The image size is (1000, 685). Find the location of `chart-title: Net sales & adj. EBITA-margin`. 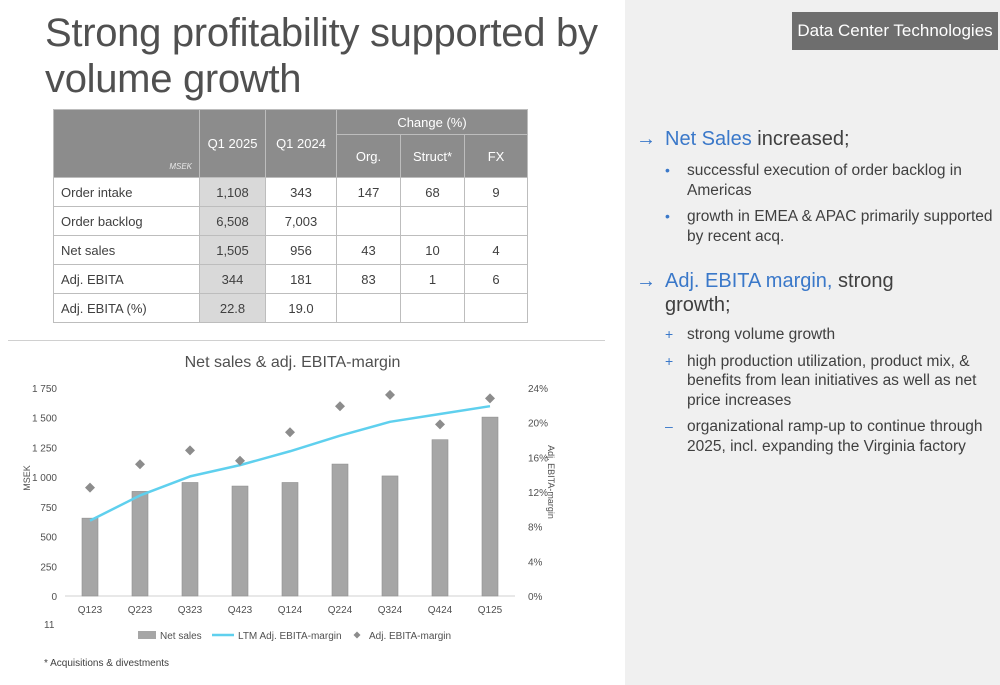

chart-title: Net sales & adj. EBITA-margin is located at coordinates (292, 362).